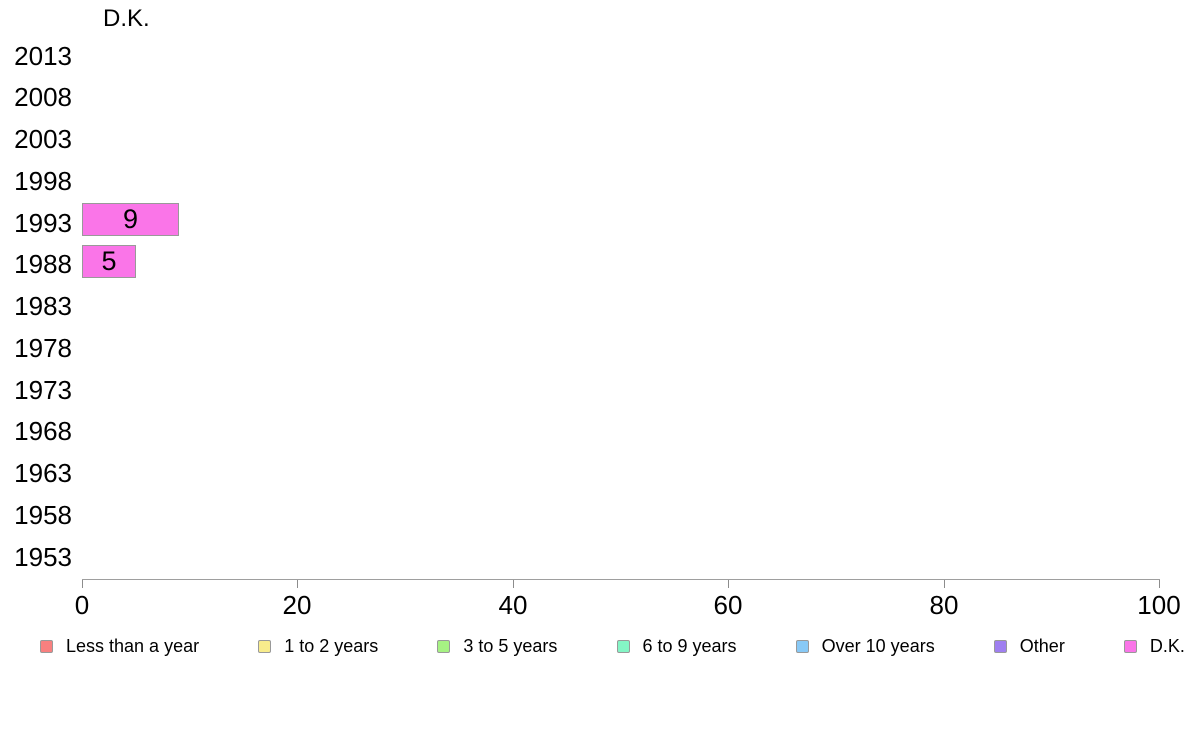 The width and height of the screenshot is (1188, 736). I want to click on y-axis-label: 1958, so click(43, 514).